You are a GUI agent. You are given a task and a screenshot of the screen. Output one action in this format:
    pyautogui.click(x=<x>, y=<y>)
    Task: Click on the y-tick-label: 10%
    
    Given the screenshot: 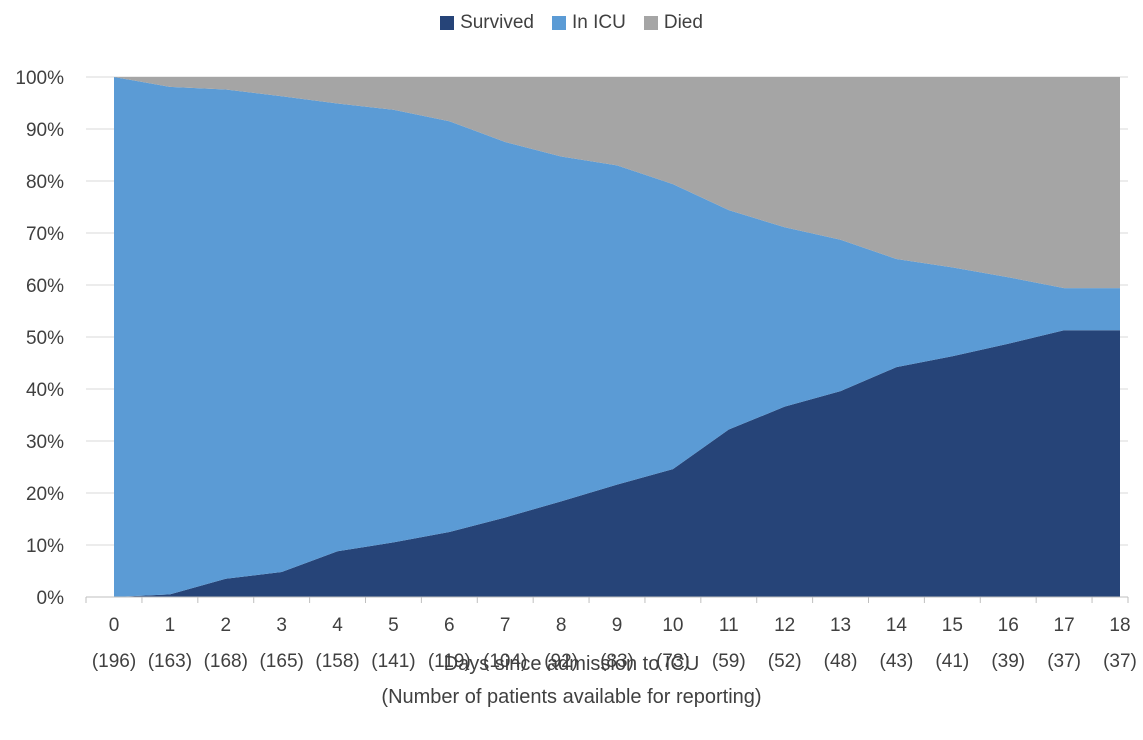 What is the action you would take?
    pyautogui.click(x=45, y=546)
    